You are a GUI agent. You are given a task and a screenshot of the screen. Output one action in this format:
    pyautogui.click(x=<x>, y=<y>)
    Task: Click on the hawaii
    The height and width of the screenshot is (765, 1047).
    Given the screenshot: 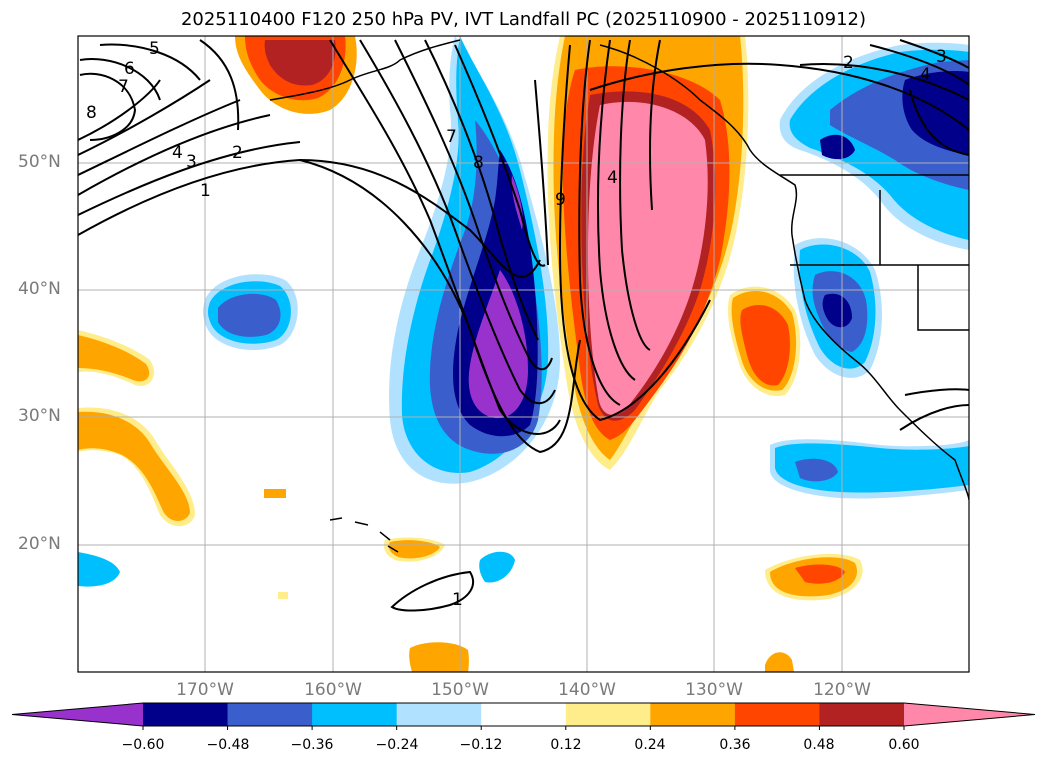 What is the action you would take?
    pyautogui.click(x=364, y=535)
    